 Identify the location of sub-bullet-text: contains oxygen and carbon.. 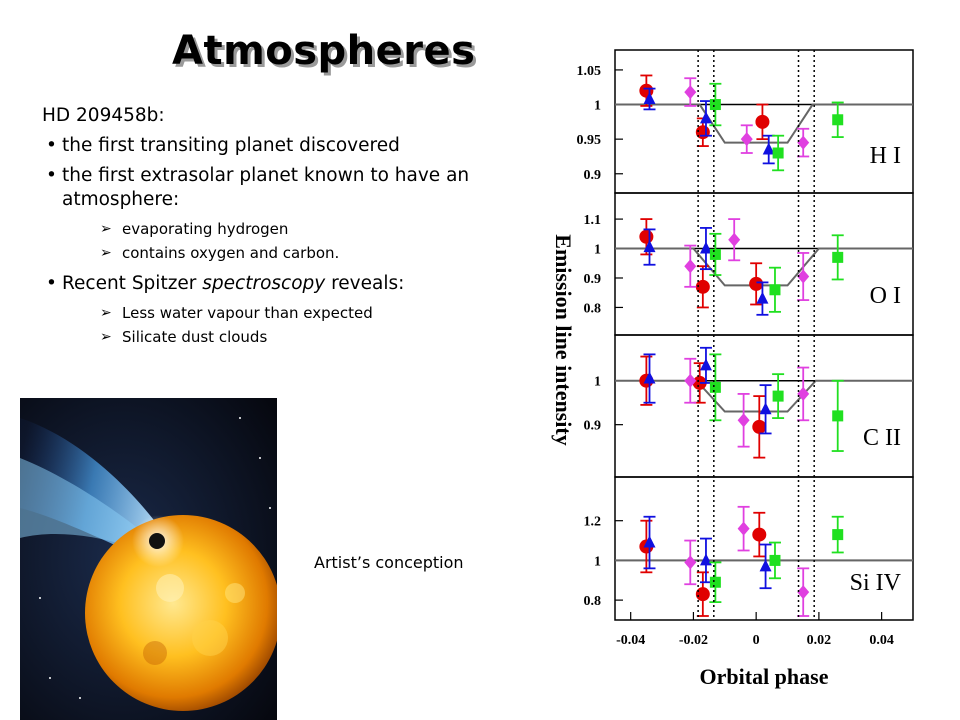
(231, 253).